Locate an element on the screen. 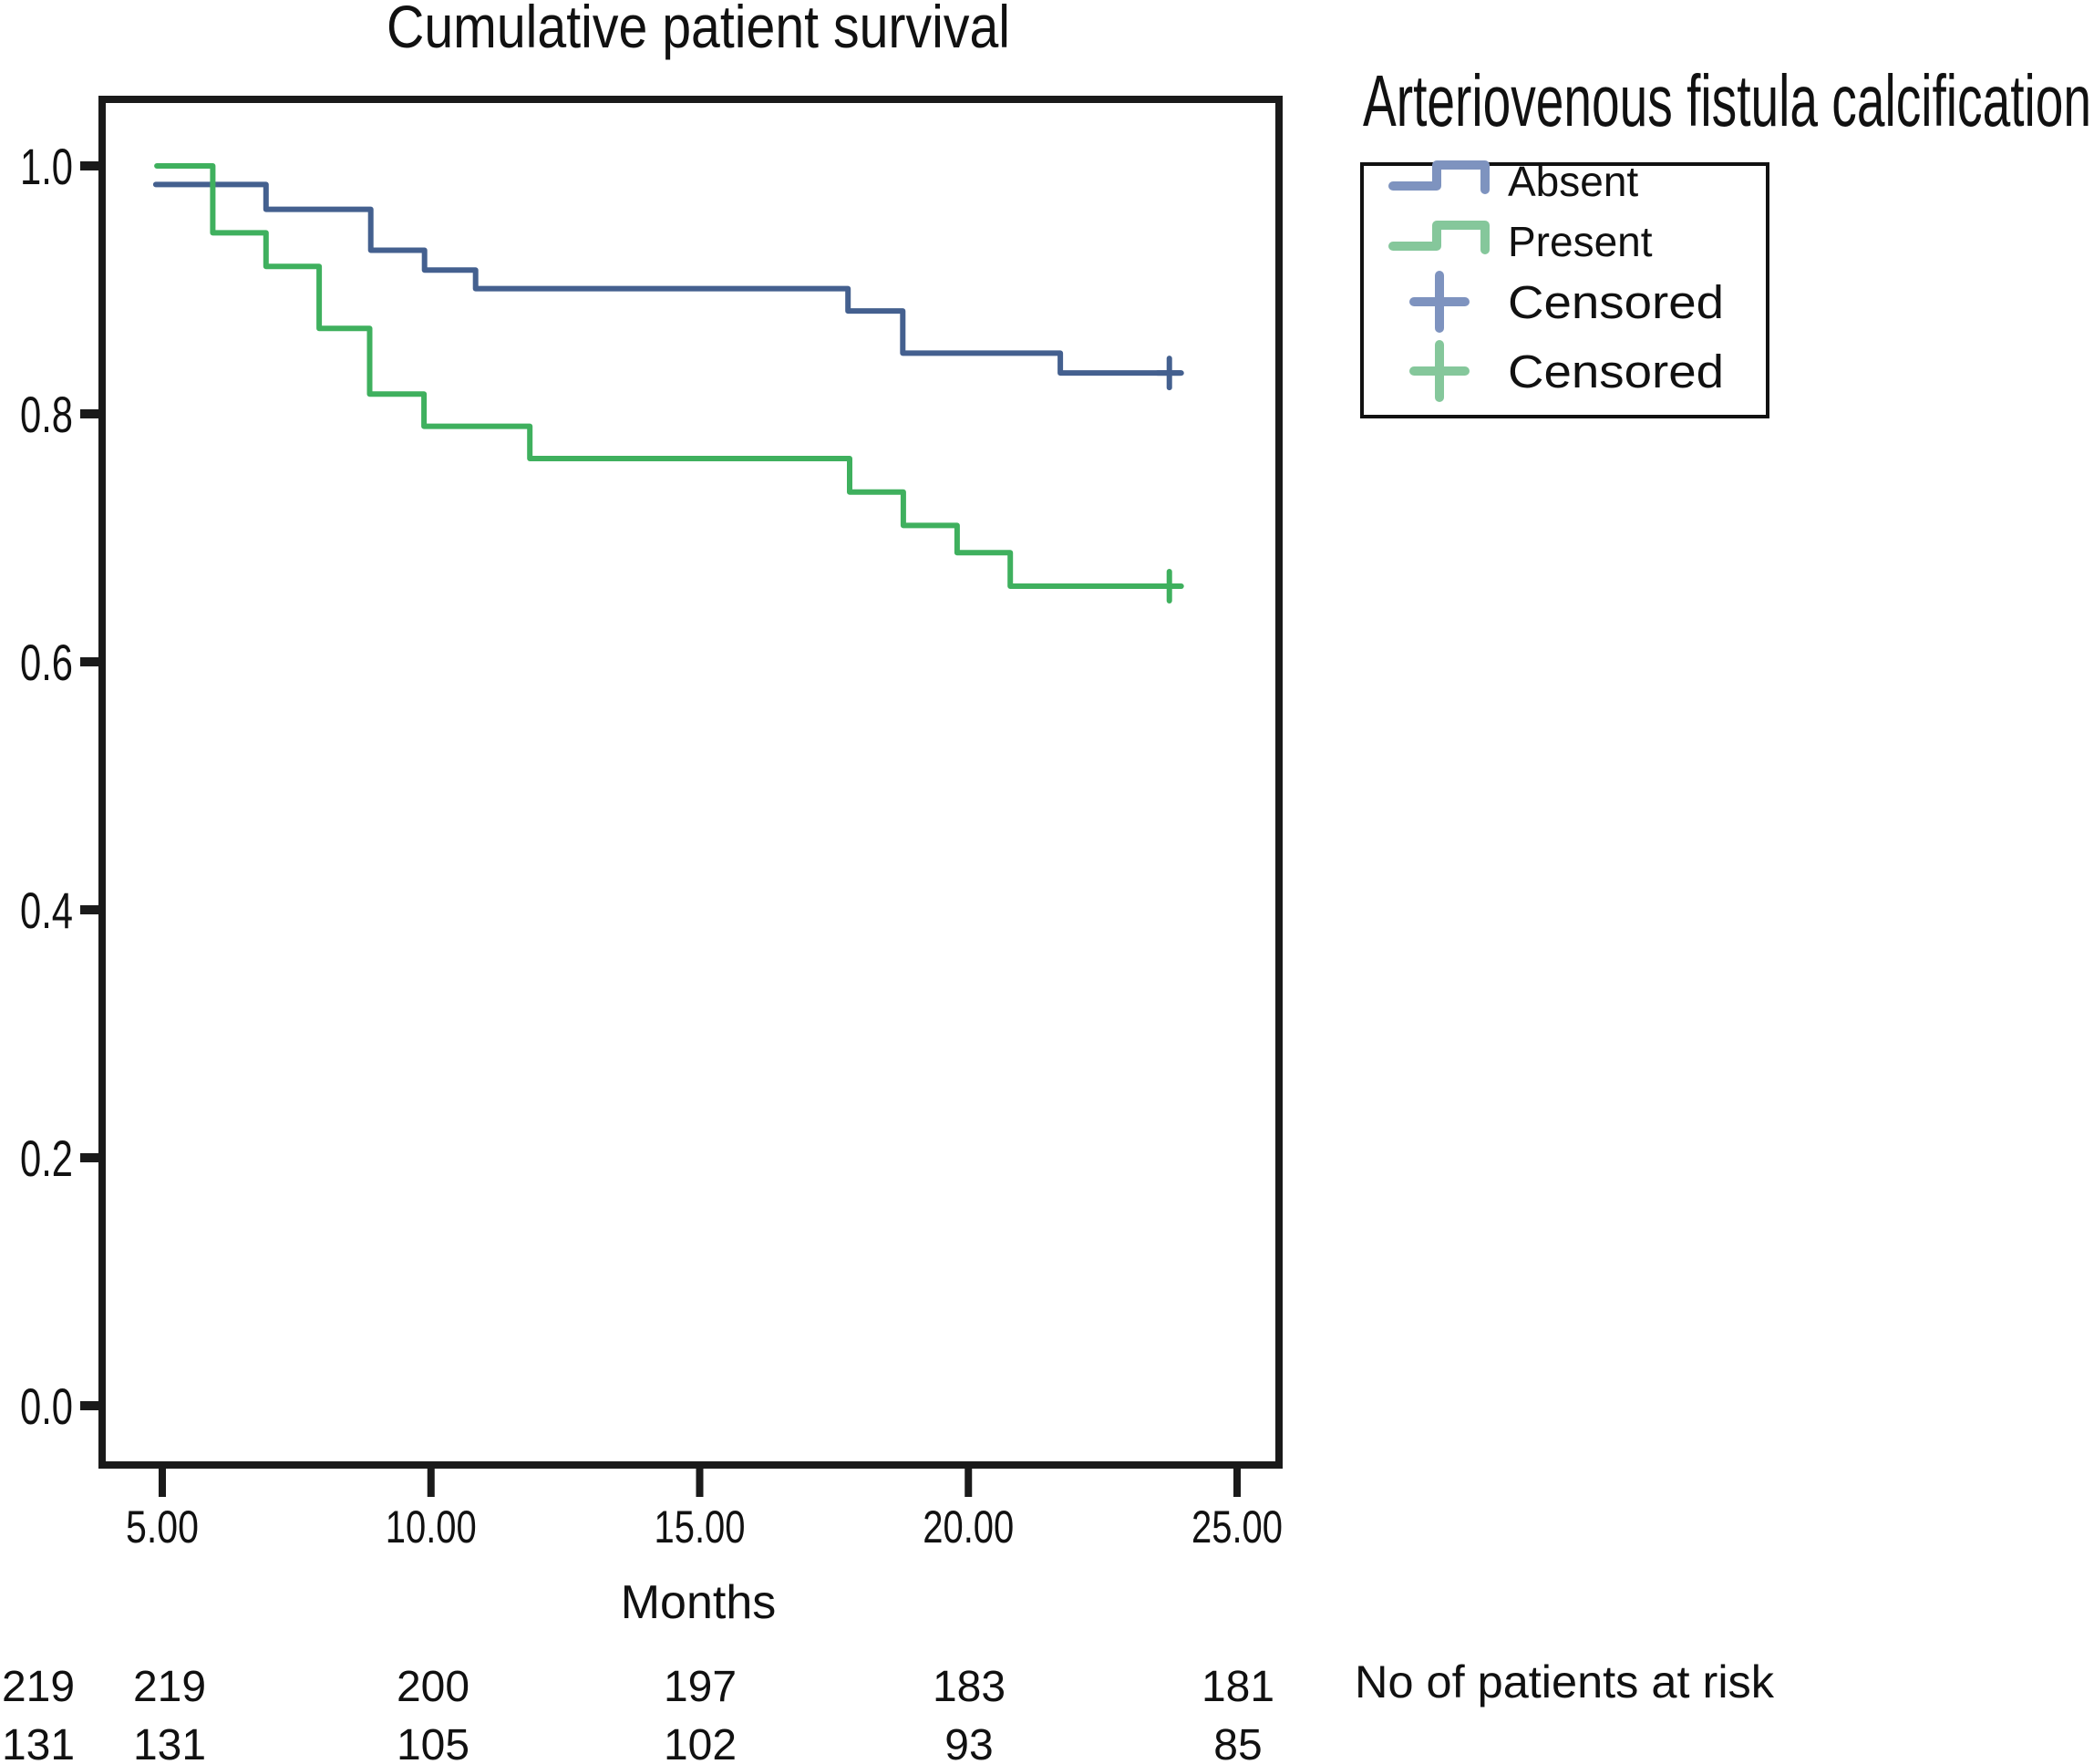  survival-curve-absent is located at coordinates (668, 279).